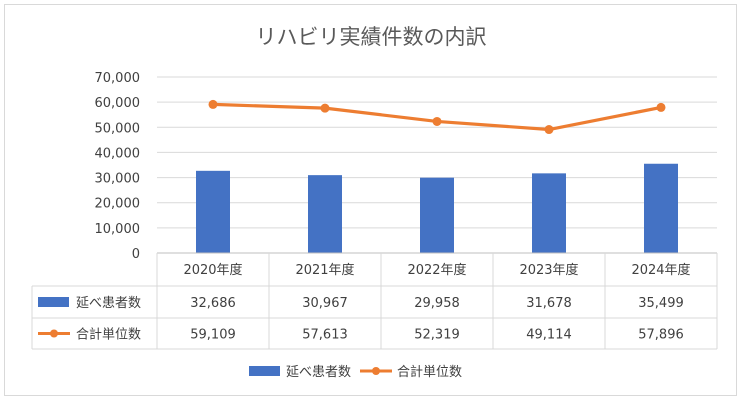 Image resolution: width=743 pixels, height=402 pixels. Describe the element at coordinates (429, 372) in the screenshot. I see `legend-label: 合計単位数` at that location.